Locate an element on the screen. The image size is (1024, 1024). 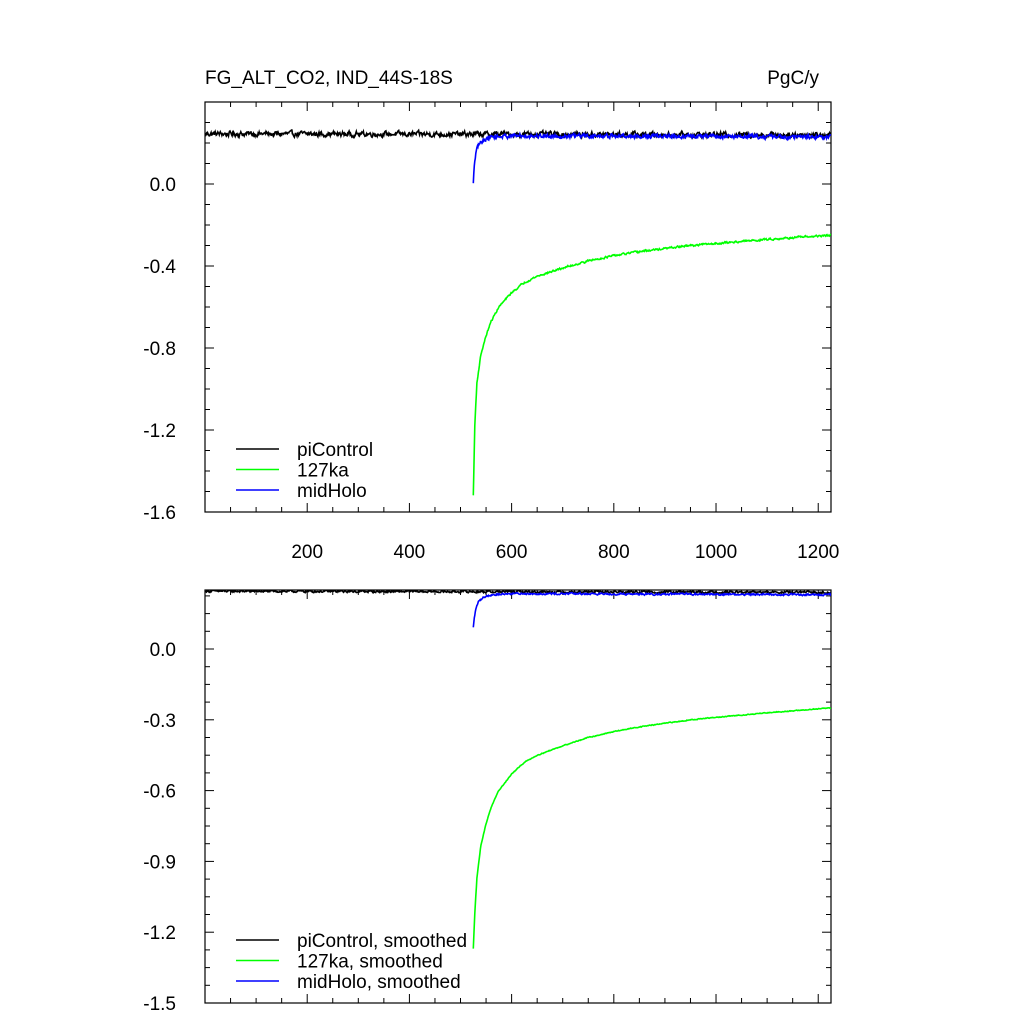
y-tick-label: -0.6 is located at coordinates (159, 792).